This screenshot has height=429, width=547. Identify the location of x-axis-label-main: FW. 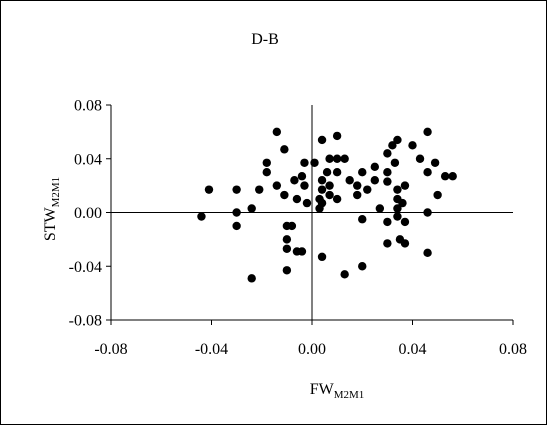
(322, 389).